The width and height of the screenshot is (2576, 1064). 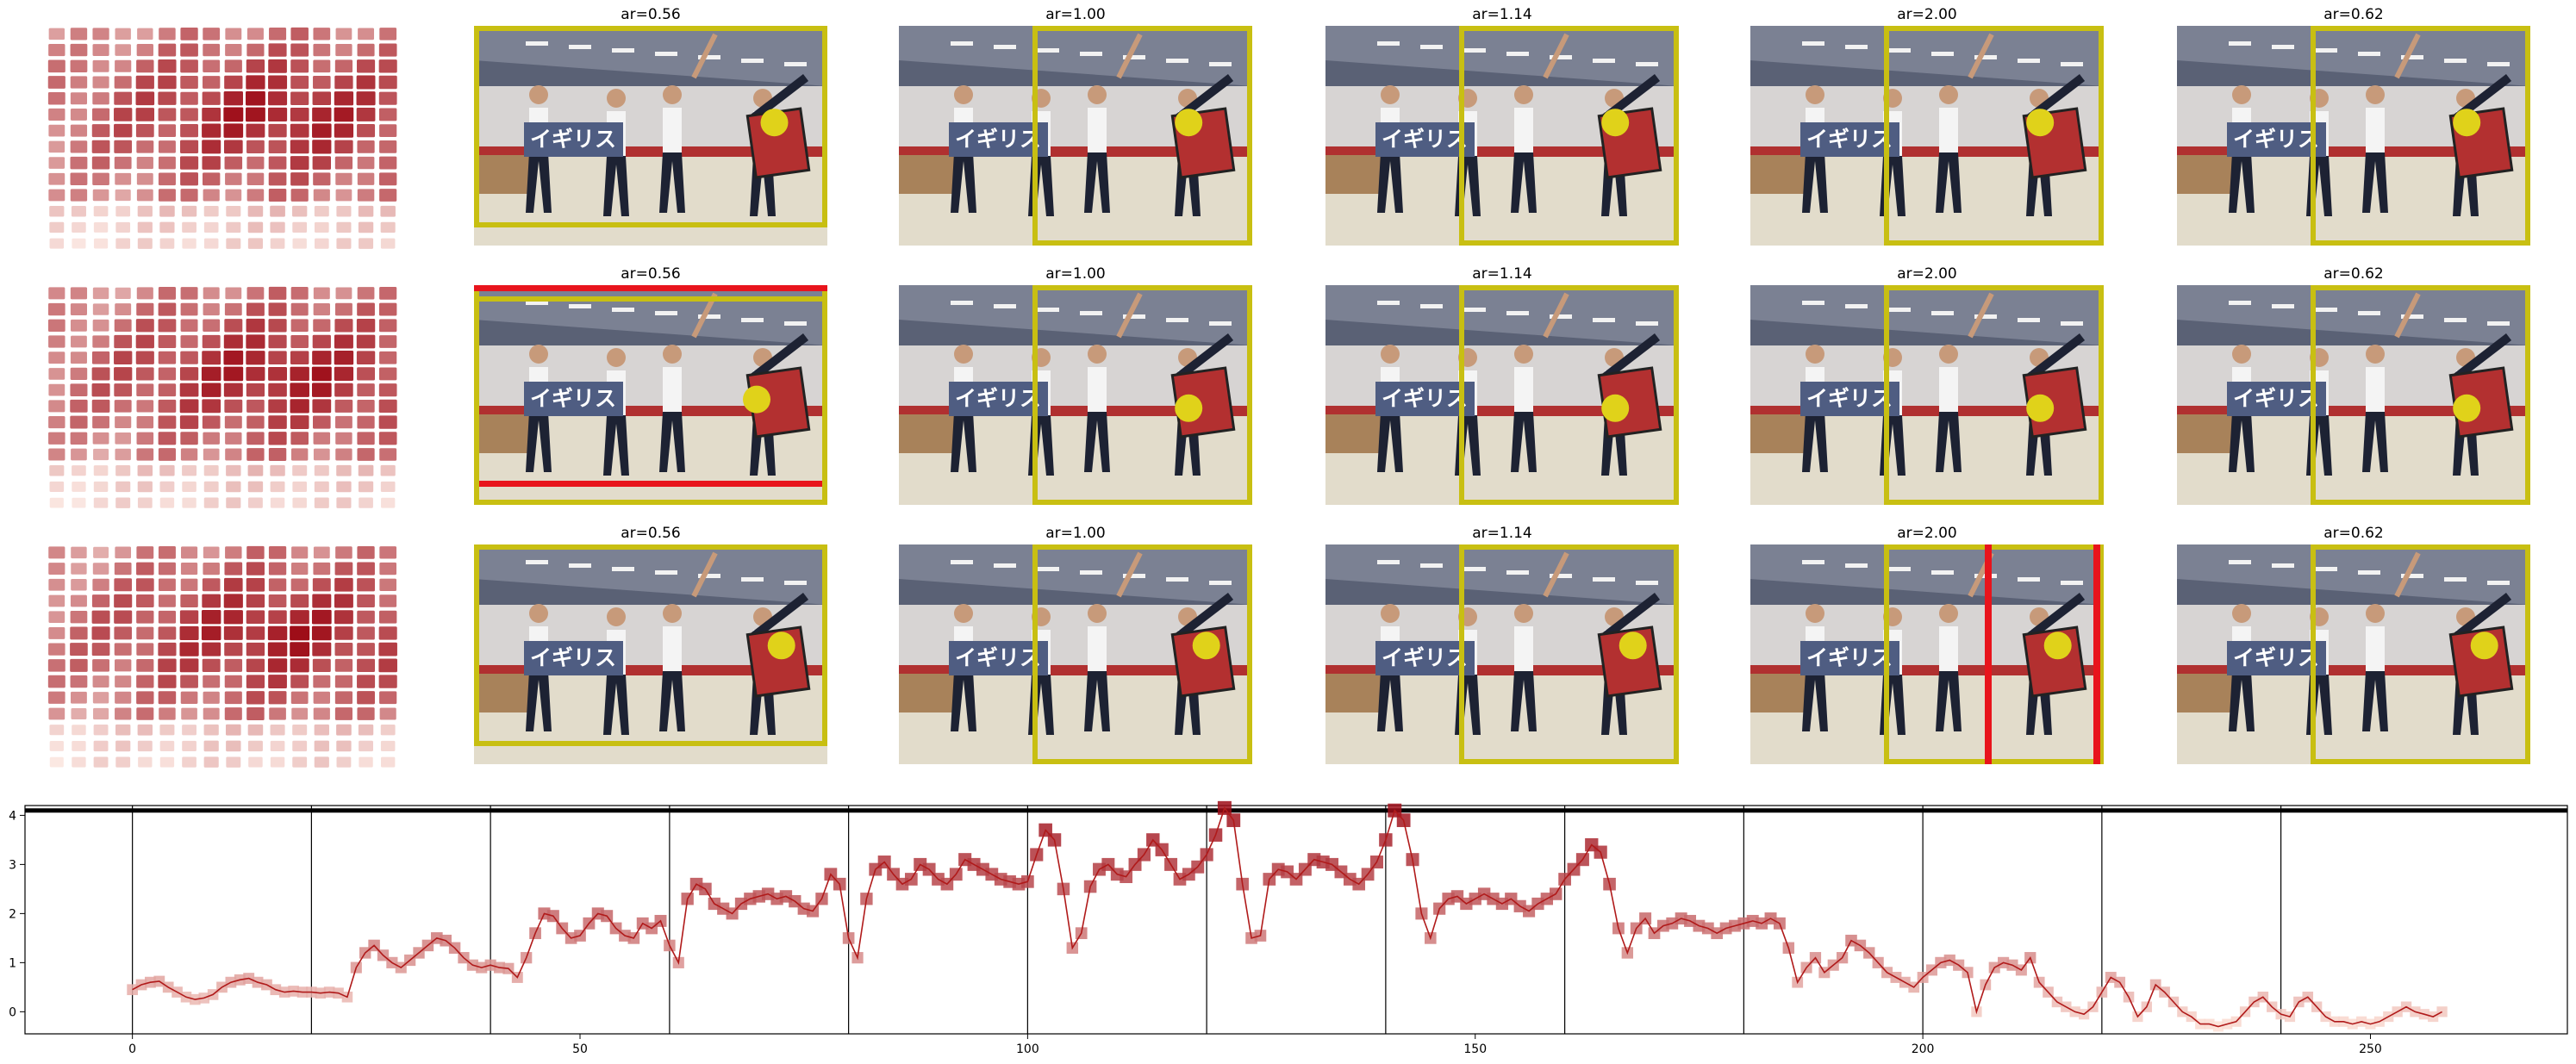 What do you see at coordinates (1075, 126) in the screenshot?
I see `photo-panel: イギリス ar=1.00` at bounding box center [1075, 126].